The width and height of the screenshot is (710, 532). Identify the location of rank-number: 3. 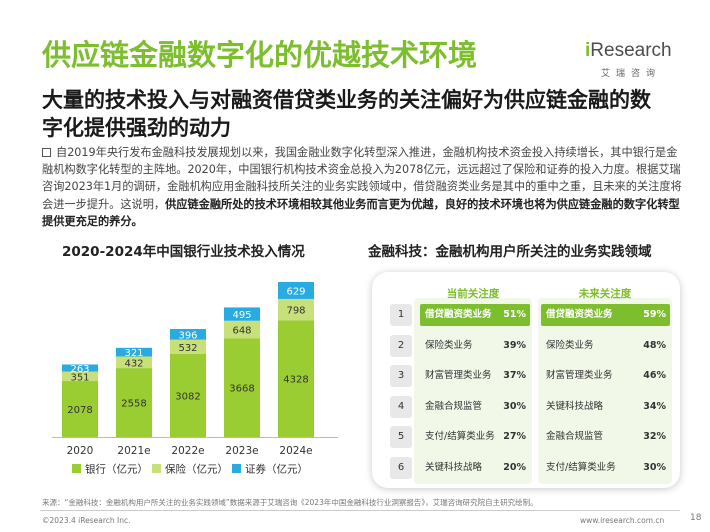
(401, 376).